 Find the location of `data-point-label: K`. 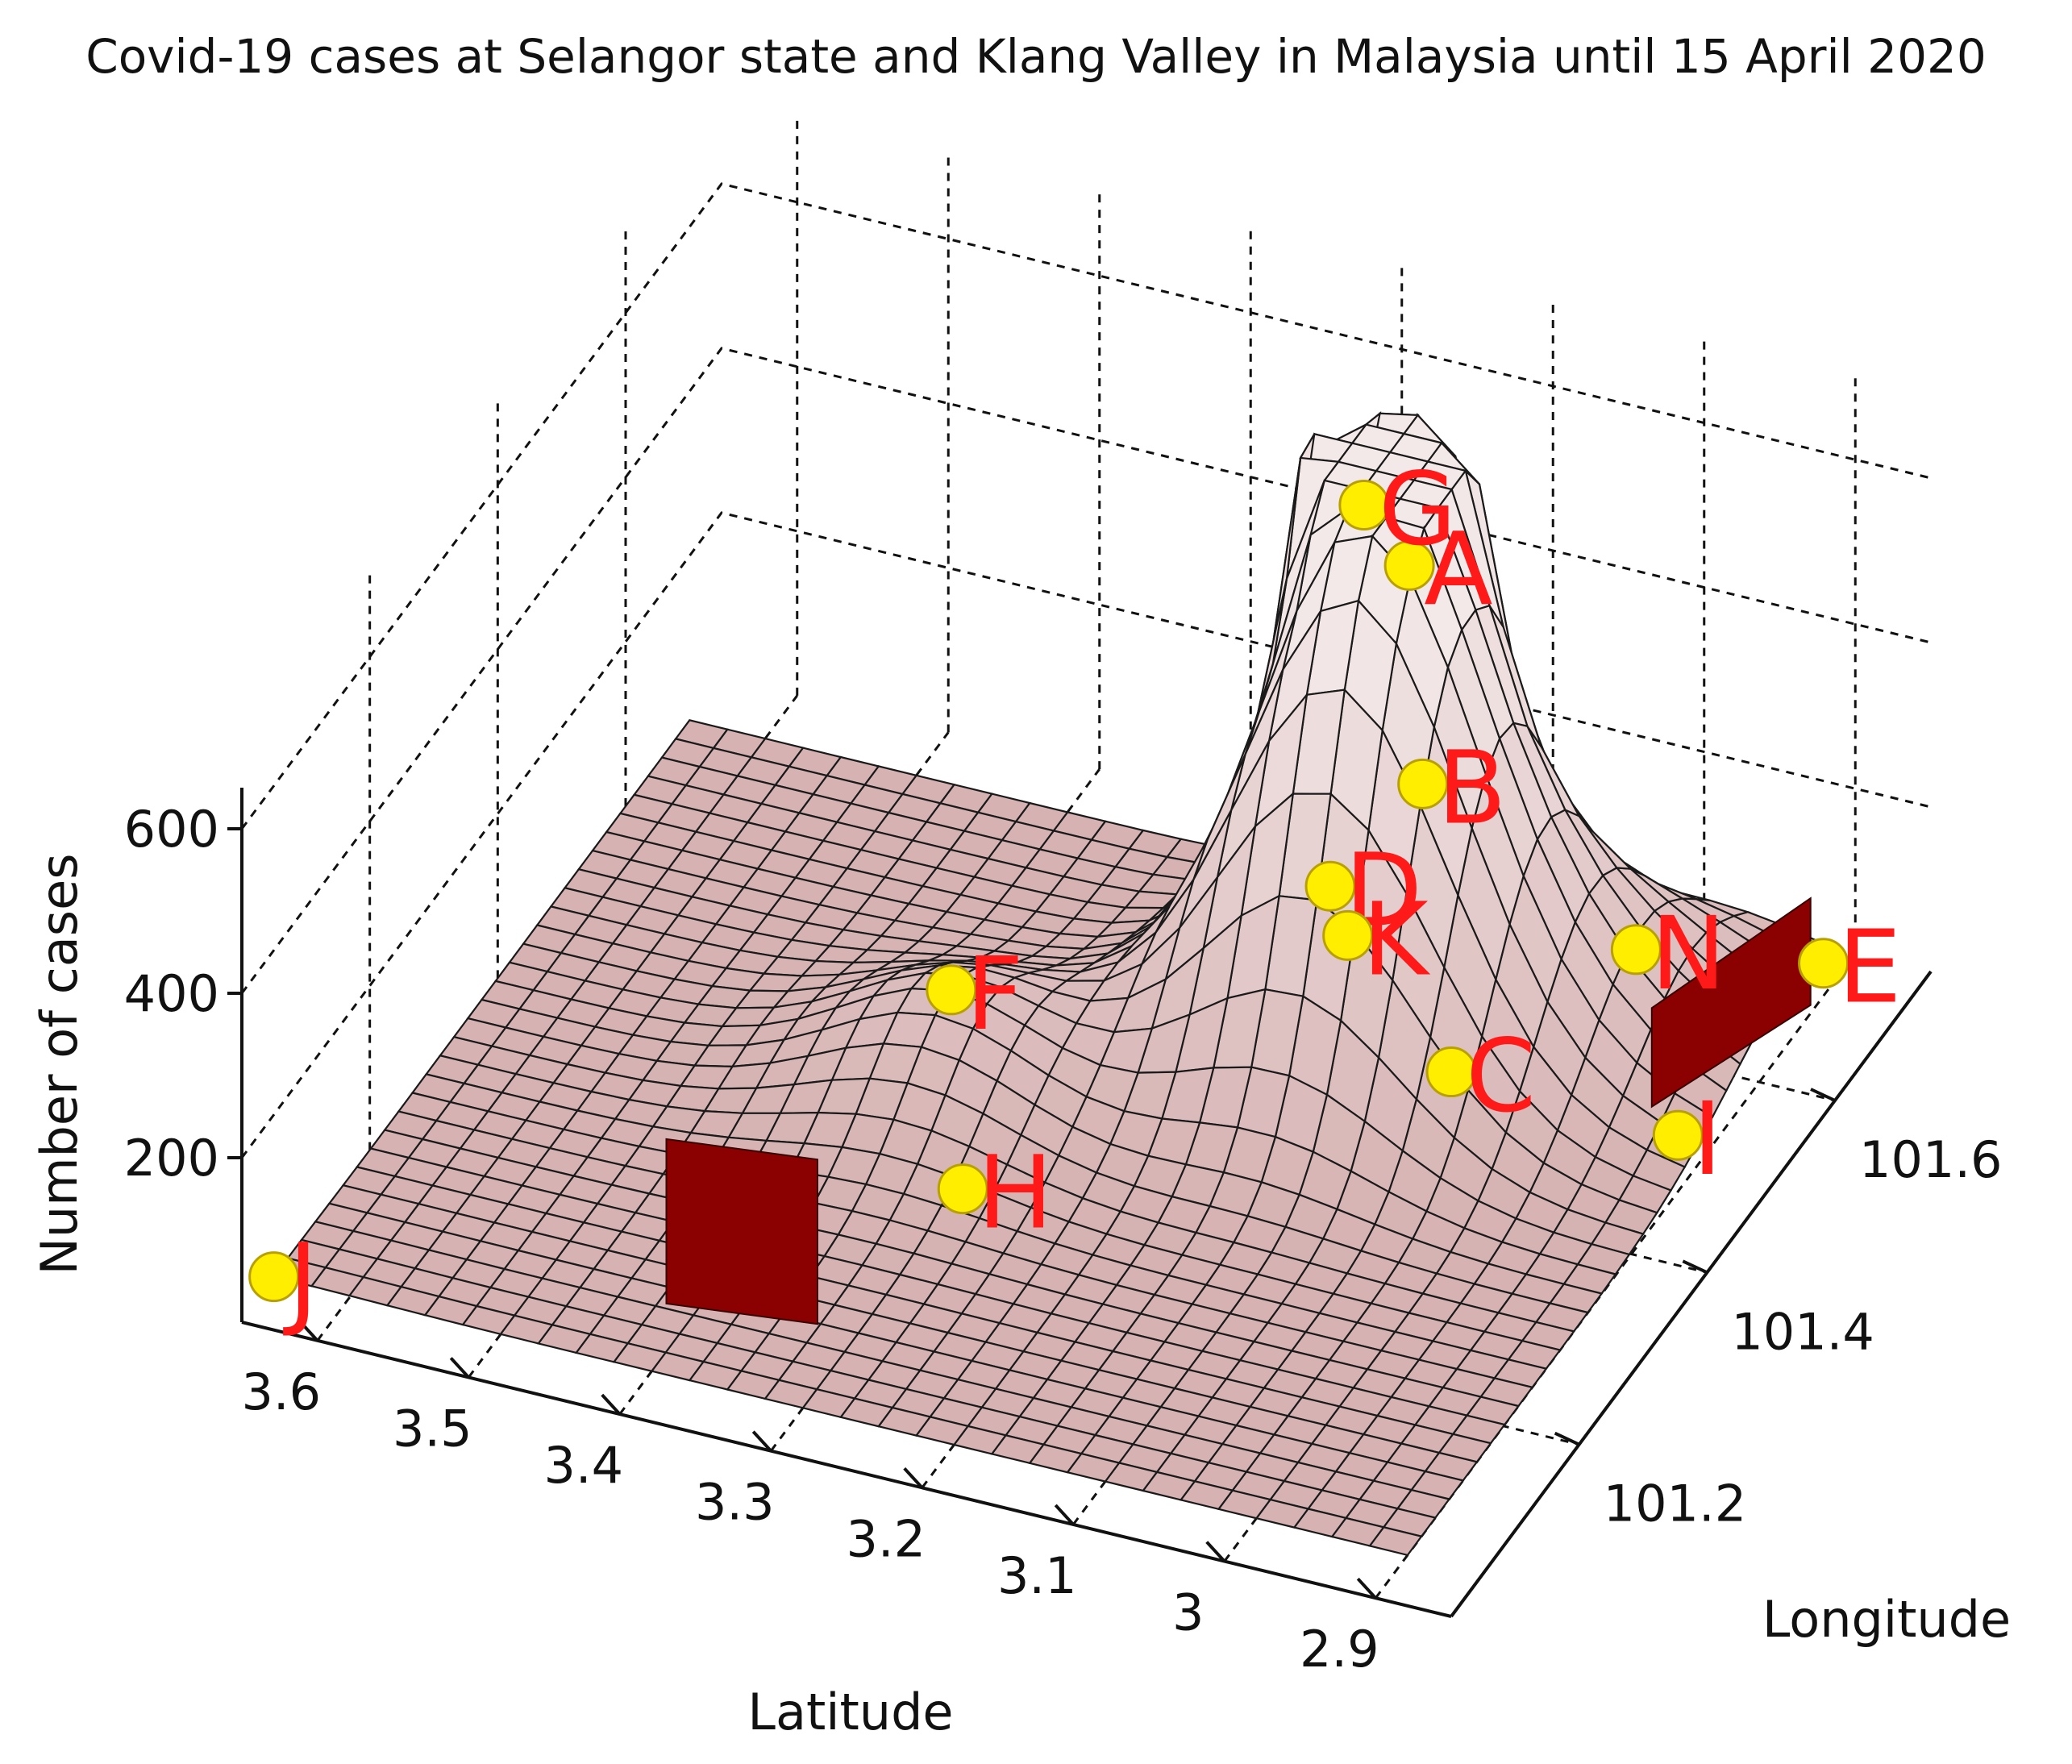

data-point-label: K is located at coordinates (1397, 940).